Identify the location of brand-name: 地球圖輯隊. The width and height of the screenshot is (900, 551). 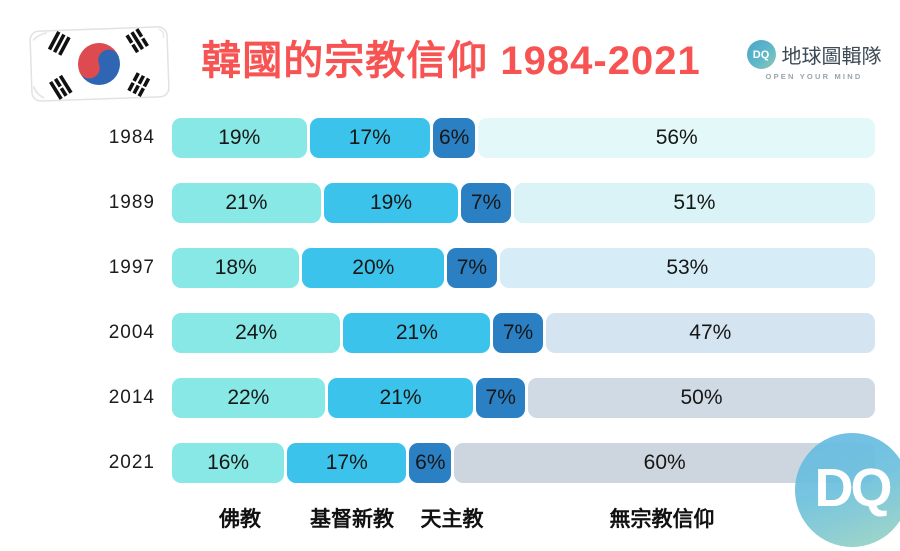
(831, 57).